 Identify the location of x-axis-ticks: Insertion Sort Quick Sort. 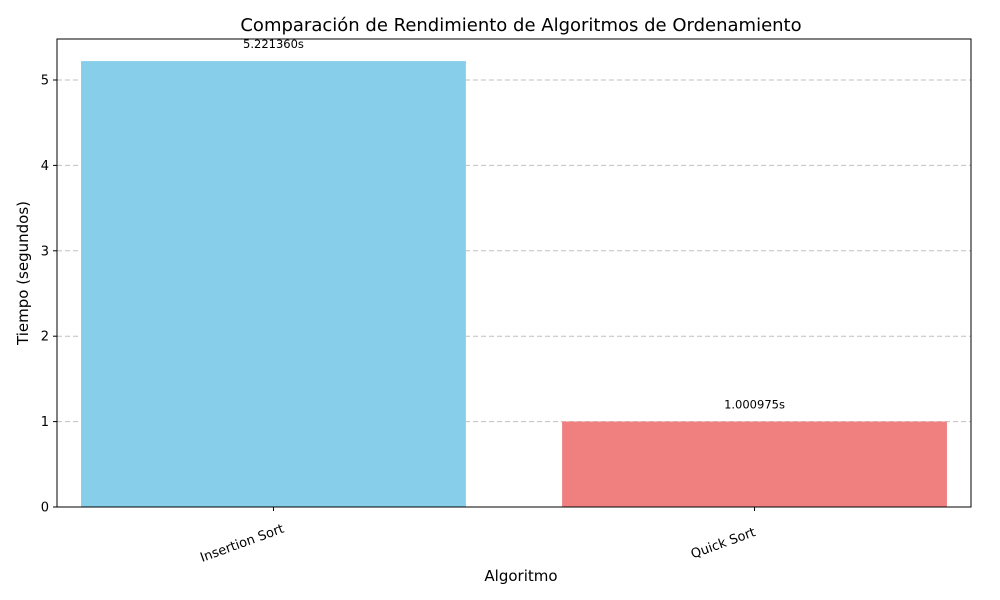
(478, 536).